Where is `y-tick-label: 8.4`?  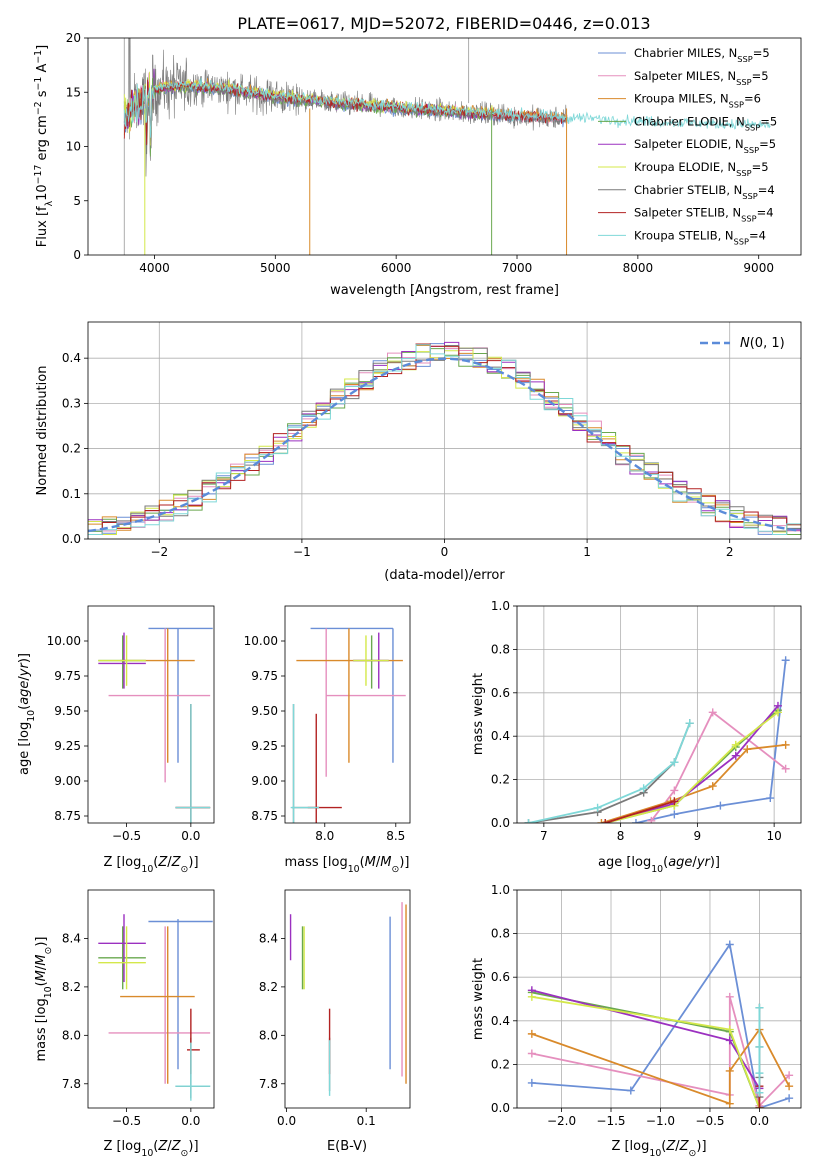 y-tick-label: 8.4 is located at coordinates (71, 938).